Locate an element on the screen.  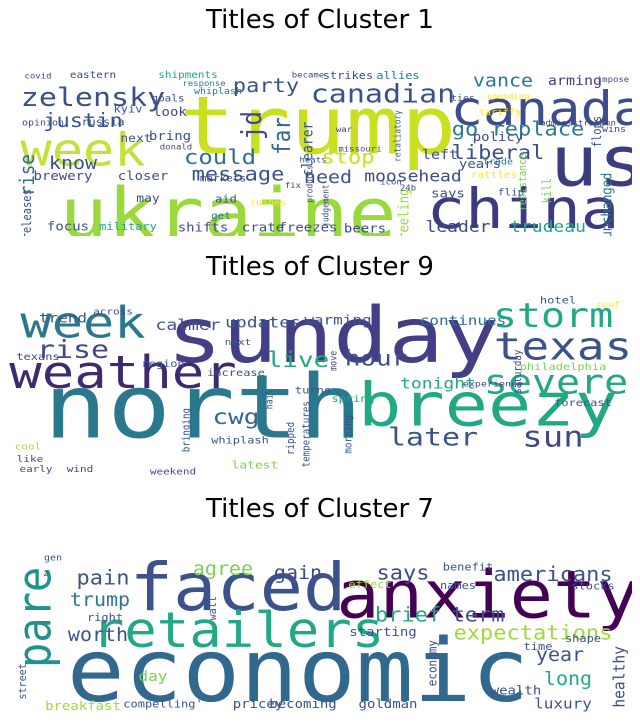
word-russia: russia is located at coordinates (102, 122).